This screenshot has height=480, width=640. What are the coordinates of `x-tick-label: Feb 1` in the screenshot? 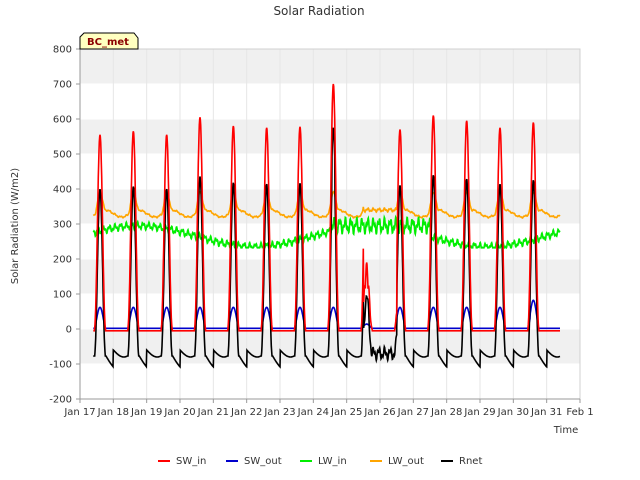 It's located at (579, 412).